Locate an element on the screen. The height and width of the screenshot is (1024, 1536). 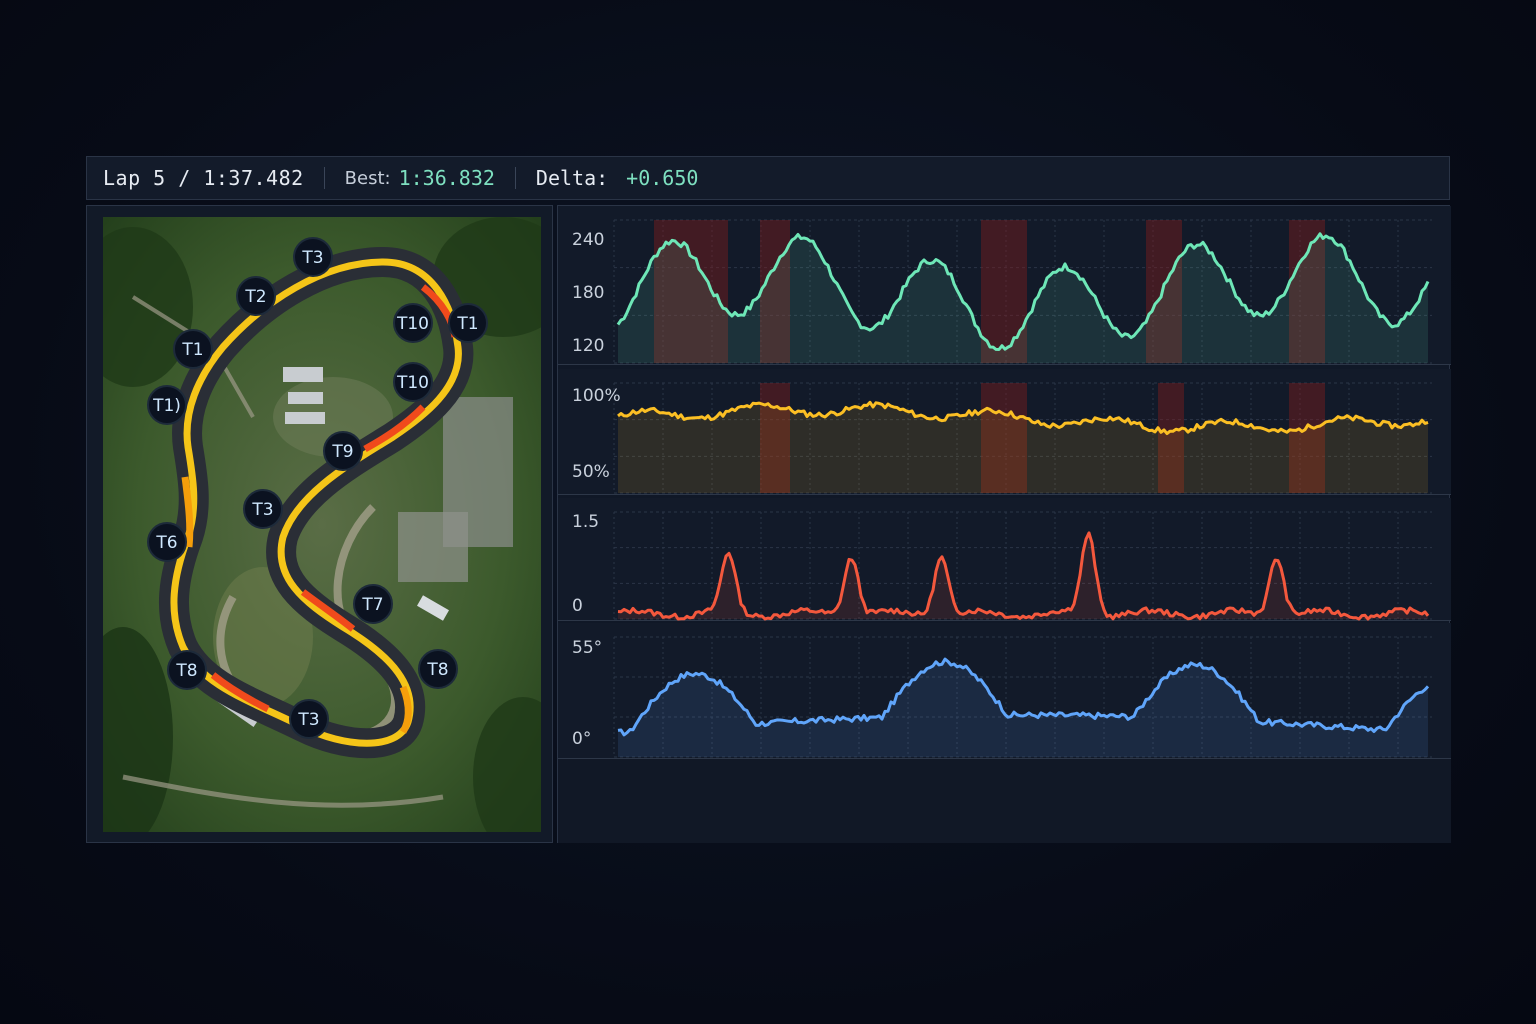
brake-chart: 1.5 0 is located at coordinates (1004, 559).